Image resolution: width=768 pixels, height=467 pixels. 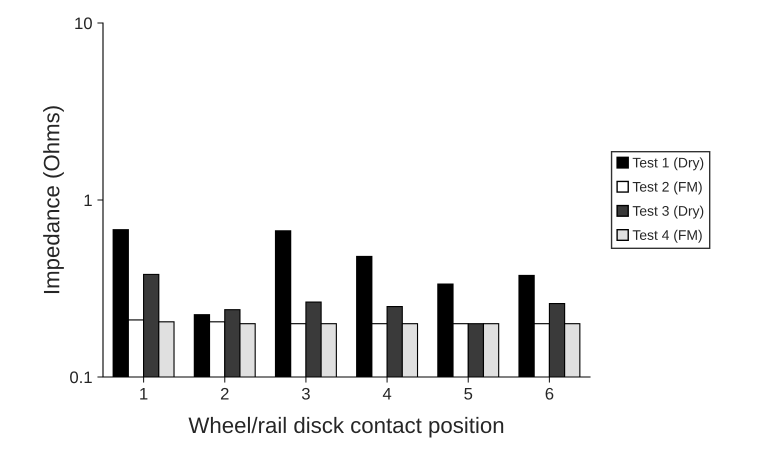 I want to click on legend-label: Test 3 (Dry), so click(x=668, y=212).